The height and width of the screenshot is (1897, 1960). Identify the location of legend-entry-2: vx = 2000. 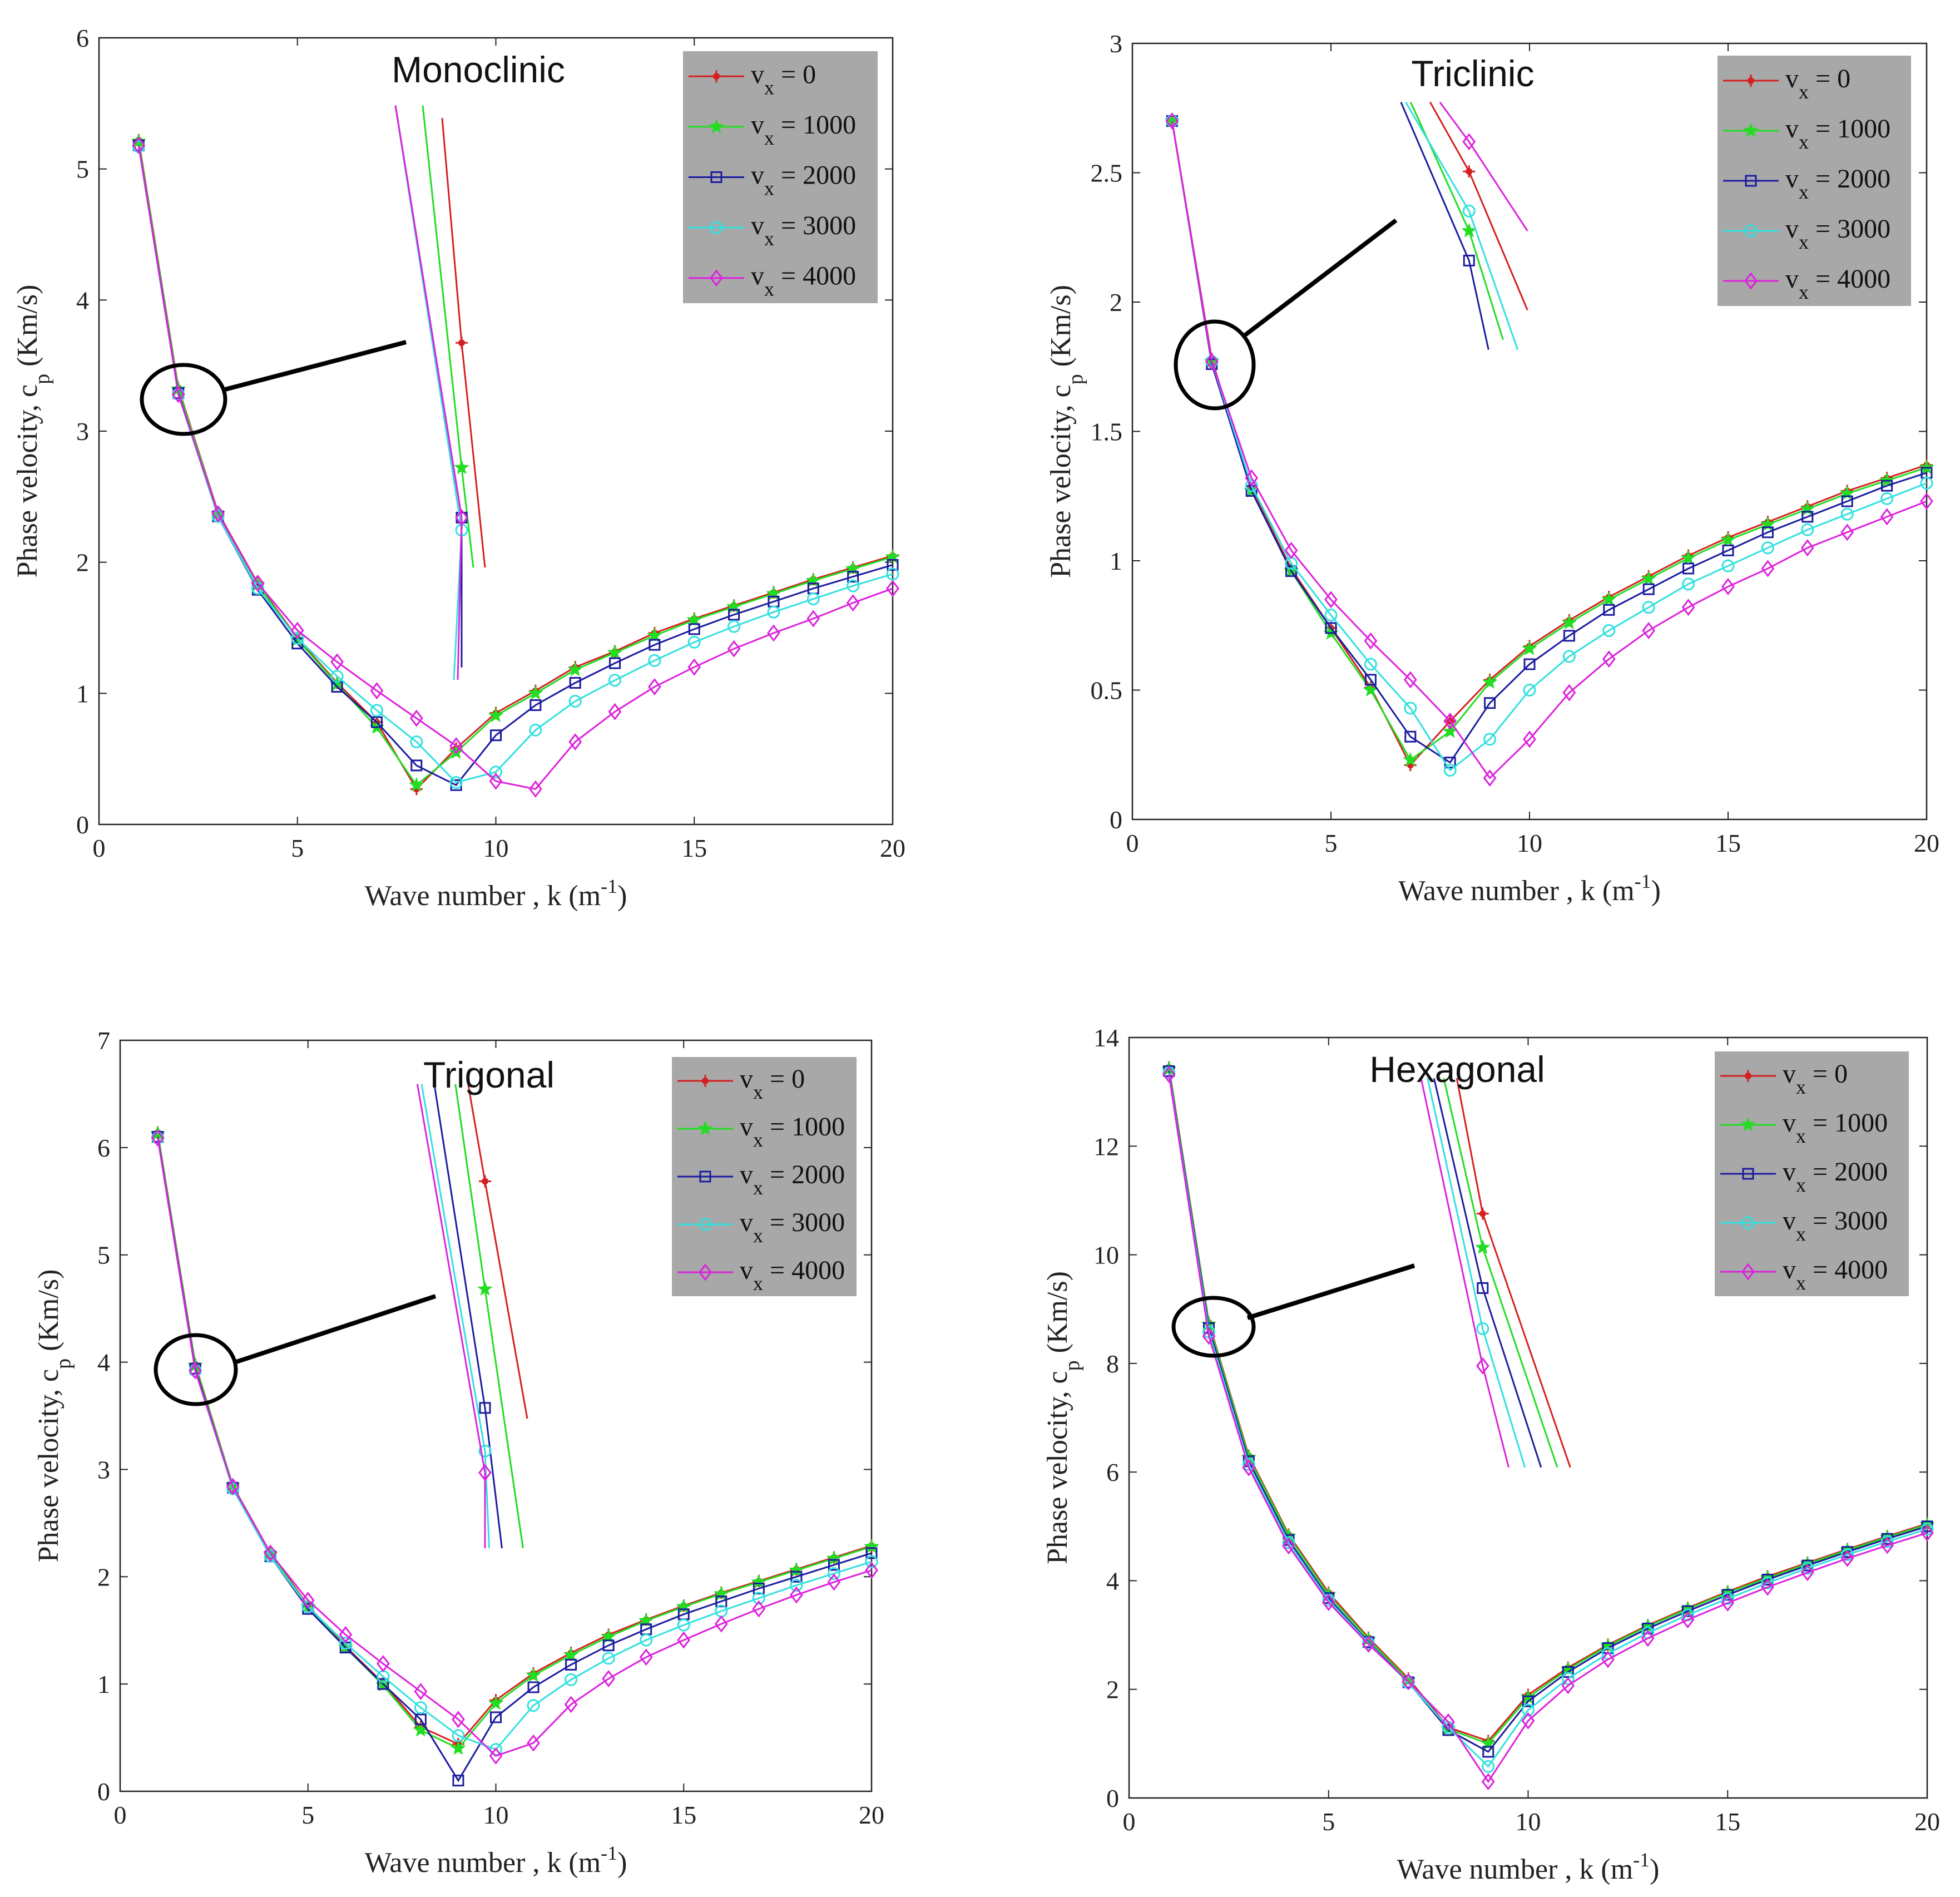
(1806, 183).